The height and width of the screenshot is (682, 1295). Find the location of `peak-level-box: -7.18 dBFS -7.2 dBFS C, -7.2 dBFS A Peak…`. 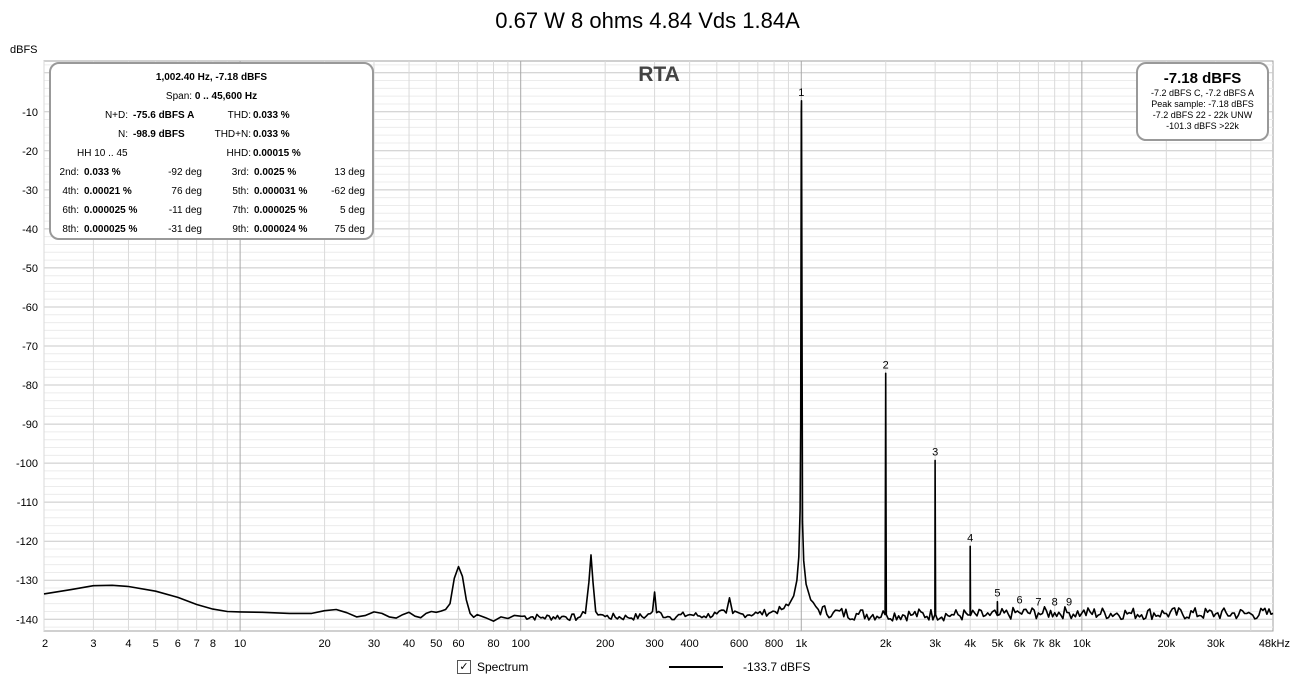

peak-level-box: -7.18 dBFS -7.2 dBFS C, -7.2 dBFS A Peak… is located at coordinates (1202, 101).